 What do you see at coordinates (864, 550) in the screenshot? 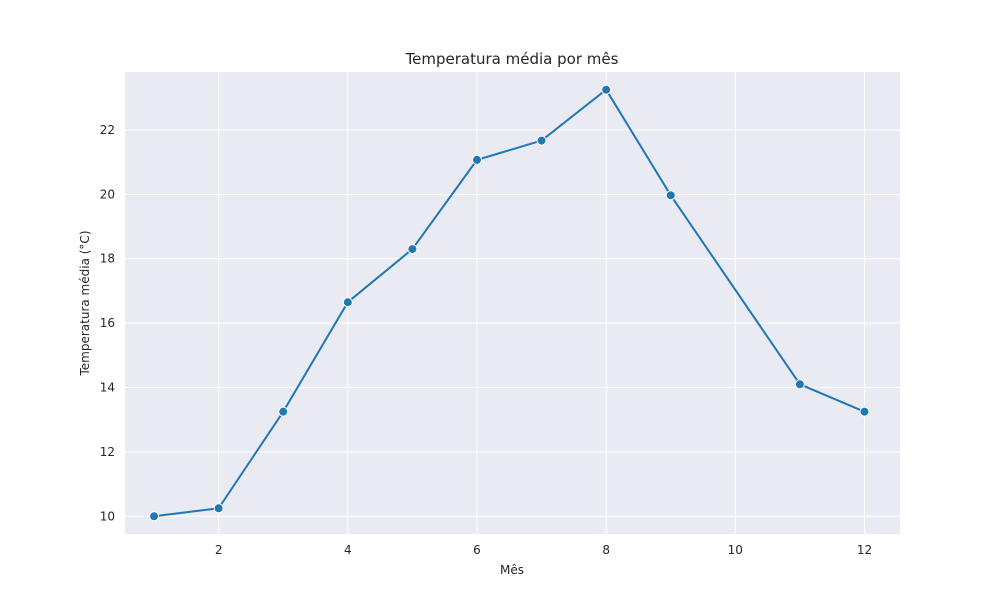
I see `x-tick-label: 12` at bounding box center [864, 550].